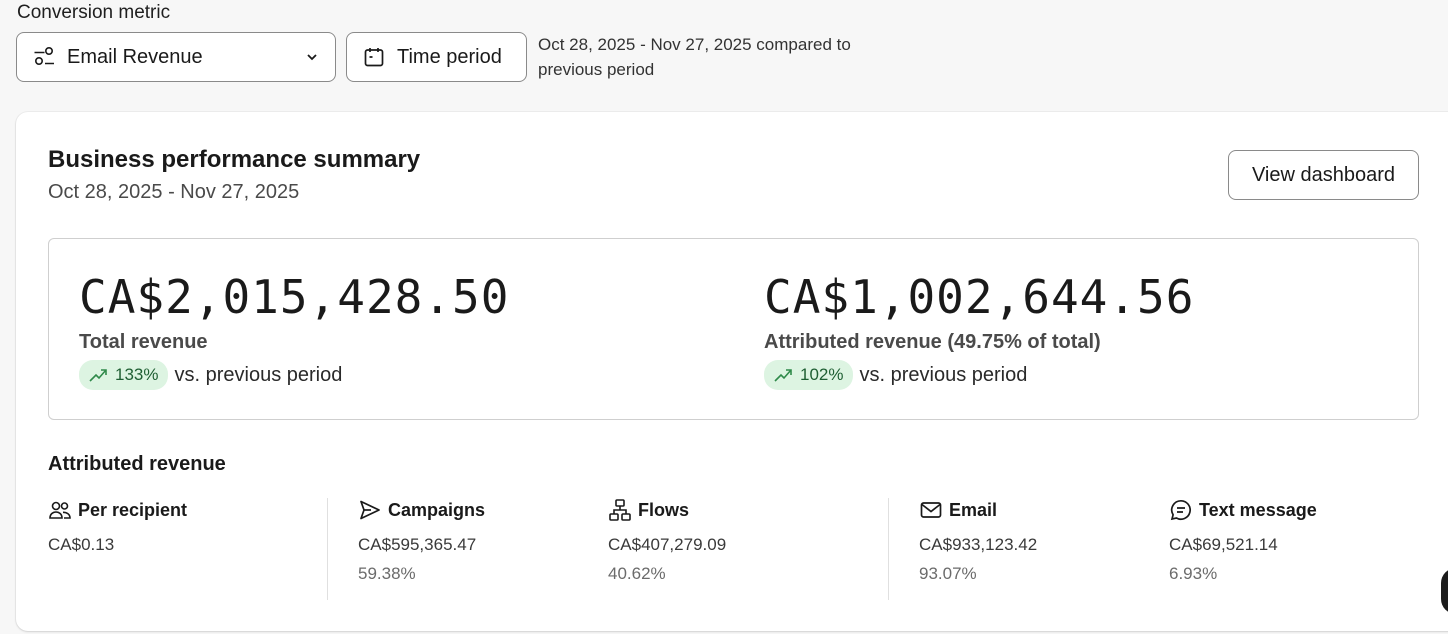  What do you see at coordinates (979, 297) in the screenshot?
I see `attributed-revenue-value: CA$1,002,644.56` at bounding box center [979, 297].